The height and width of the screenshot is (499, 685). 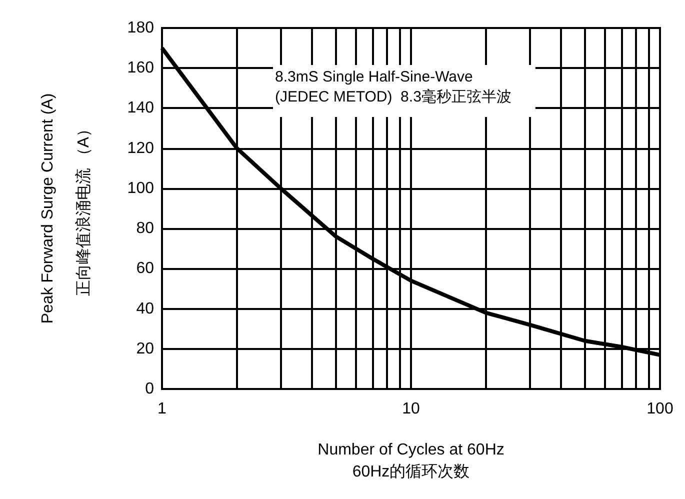 I want to click on y-tick-label: 0, so click(x=149, y=389).